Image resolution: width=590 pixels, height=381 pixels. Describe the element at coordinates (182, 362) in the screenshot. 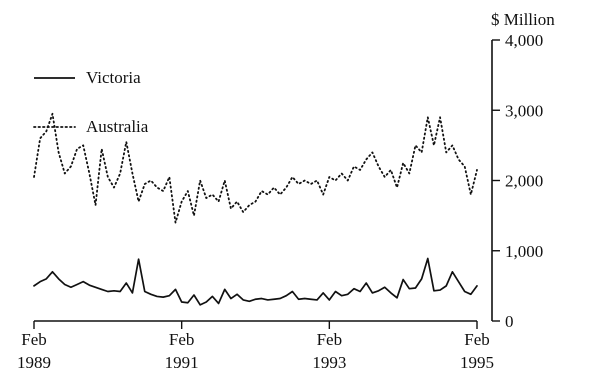

I see `x-tick-label-year: 1991` at that location.